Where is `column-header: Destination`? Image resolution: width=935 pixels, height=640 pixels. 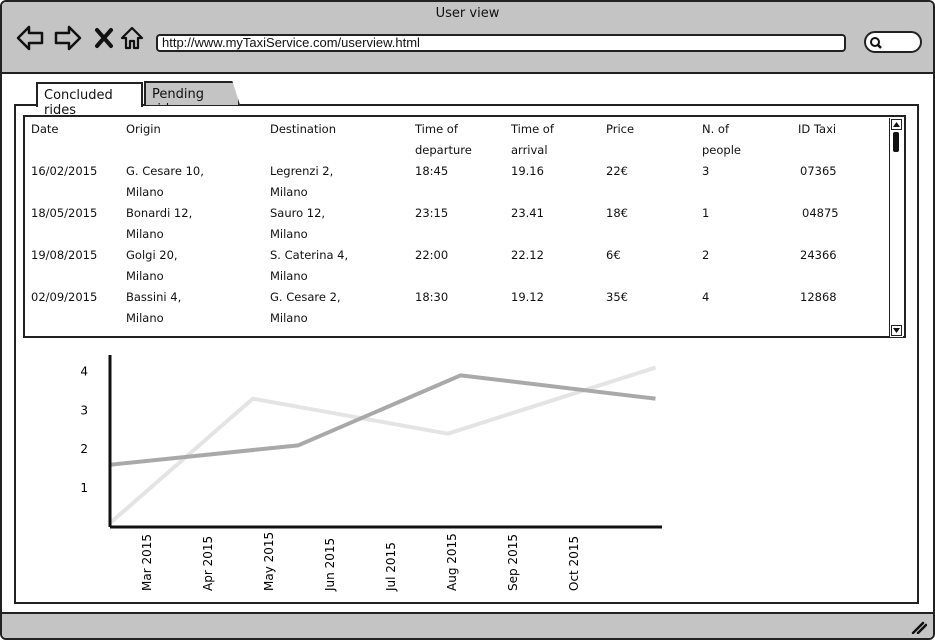
column-header: Destination is located at coordinates (303, 129).